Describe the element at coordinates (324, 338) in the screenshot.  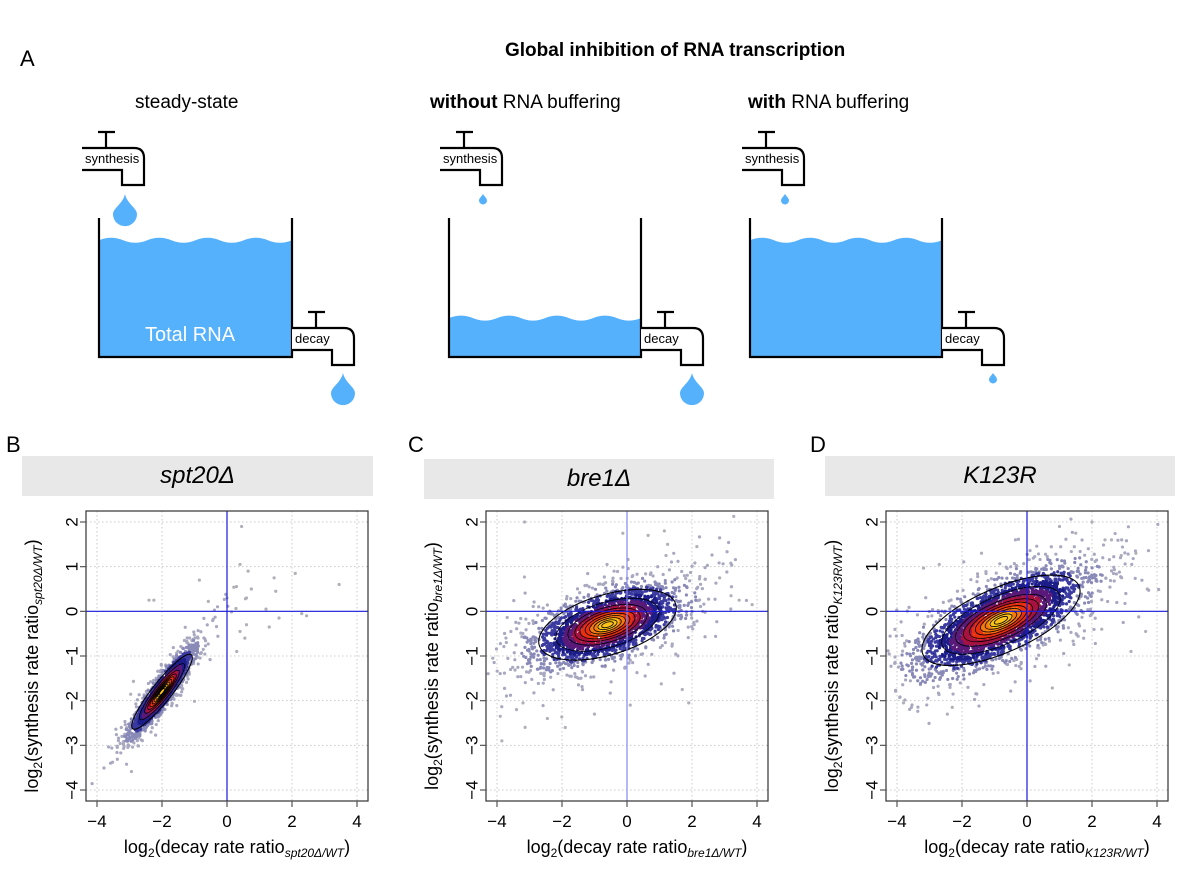
I see `decay-tap: decay` at that location.